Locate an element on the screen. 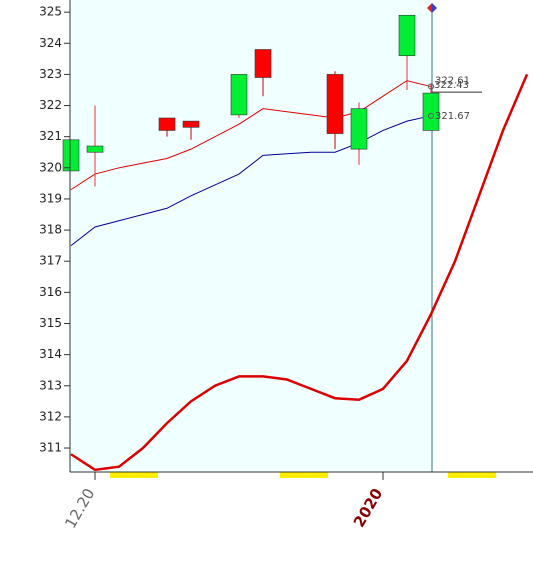  y-tick-label: 322 is located at coordinates (50, 105).